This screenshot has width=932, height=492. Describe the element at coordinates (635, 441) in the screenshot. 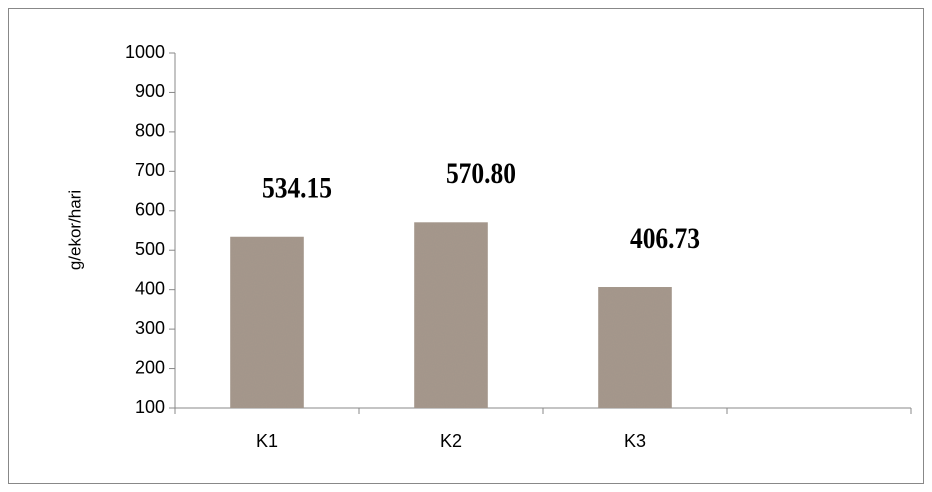

I see `x-tick-label: K3` at that location.